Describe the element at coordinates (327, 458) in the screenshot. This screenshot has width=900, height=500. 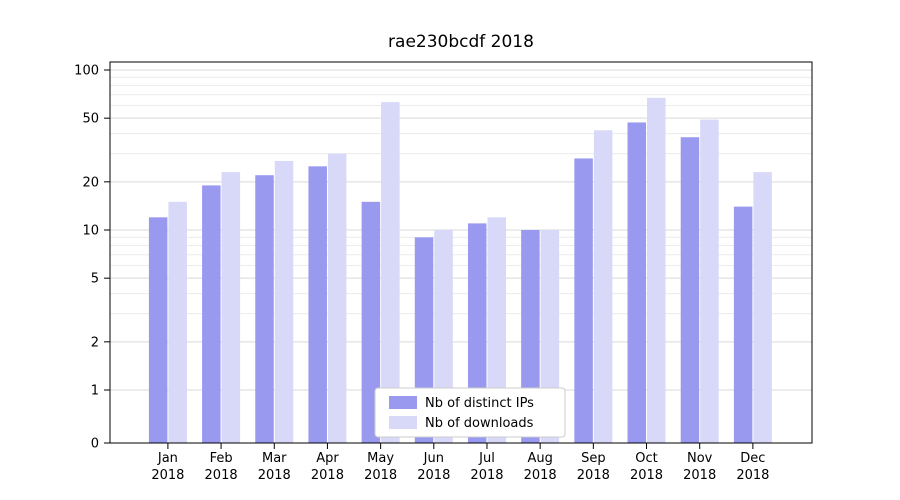
I see `x-tick-label-month: Apr` at that location.